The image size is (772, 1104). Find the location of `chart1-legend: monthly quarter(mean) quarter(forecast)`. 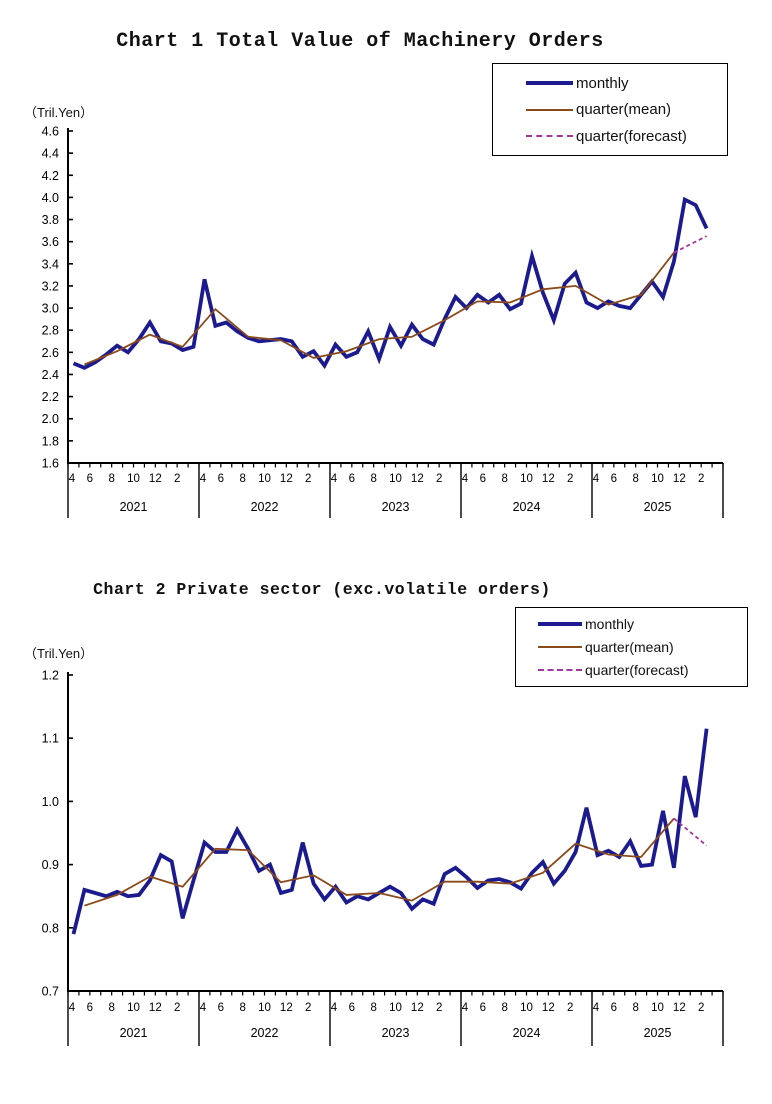

chart1-legend: monthly quarter(mean) quarter(forecast) is located at coordinates (610, 109).